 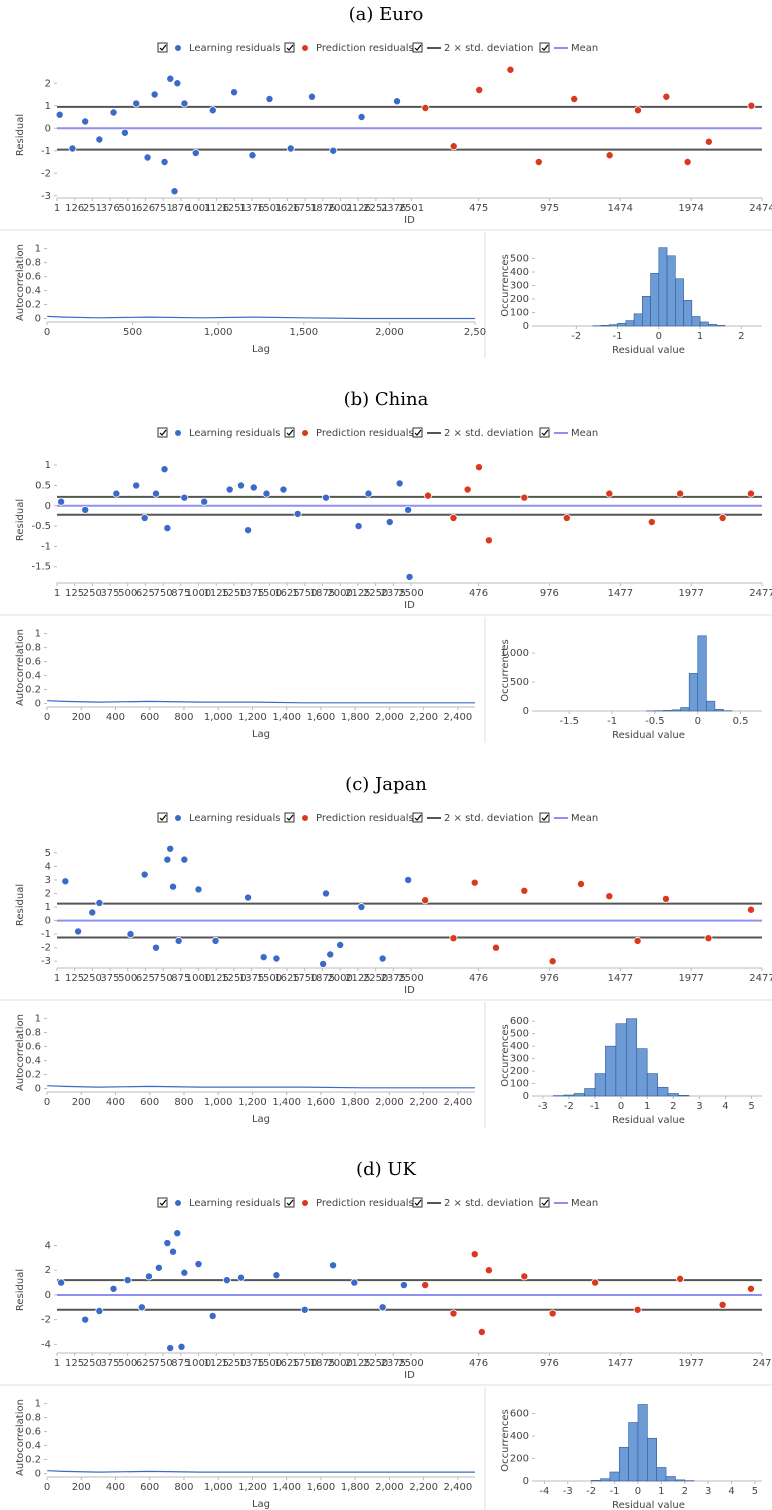 I want to click on x-tick-label: 2,200, so click(x=423, y=717).